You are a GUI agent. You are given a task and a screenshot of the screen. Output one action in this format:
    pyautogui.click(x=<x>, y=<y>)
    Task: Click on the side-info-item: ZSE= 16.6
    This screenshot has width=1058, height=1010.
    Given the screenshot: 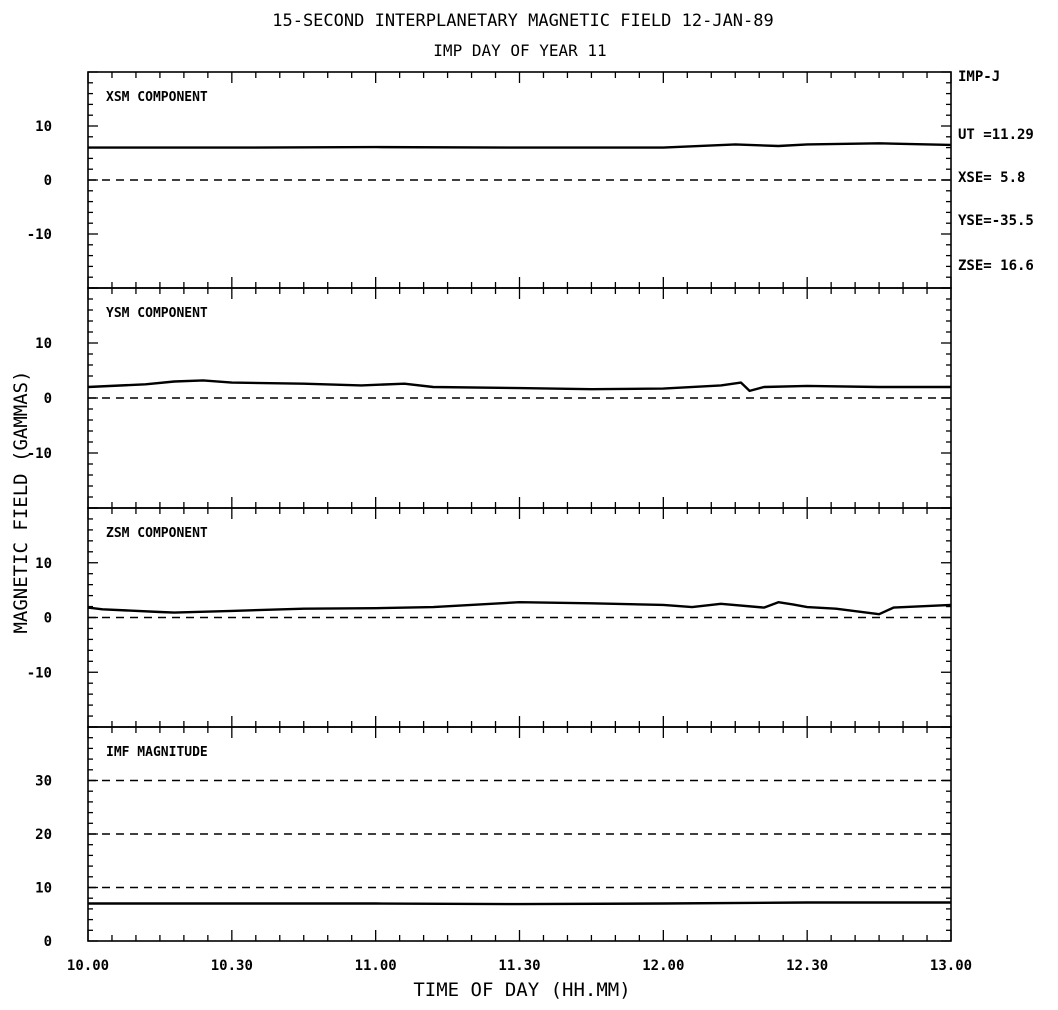 What is the action you would take?
    pyautogui.click(x=996, y=266)
    